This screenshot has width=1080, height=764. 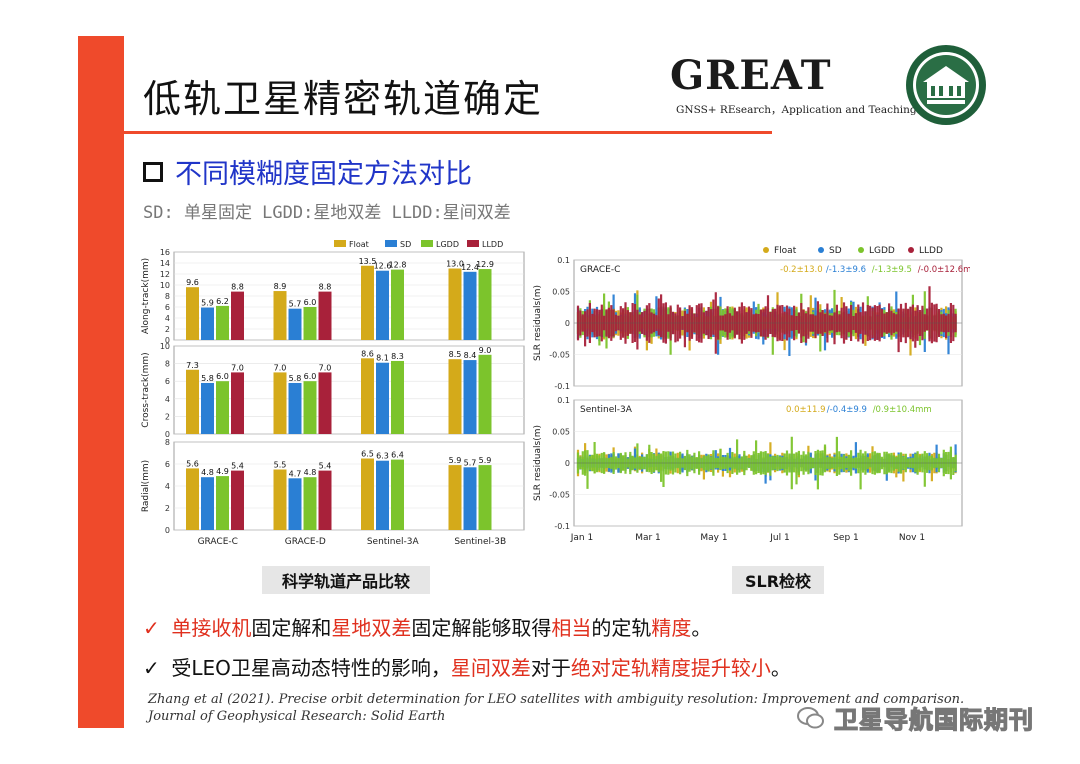 I want to click on bullet-1-part: 相当, so click(x=571, y=628).